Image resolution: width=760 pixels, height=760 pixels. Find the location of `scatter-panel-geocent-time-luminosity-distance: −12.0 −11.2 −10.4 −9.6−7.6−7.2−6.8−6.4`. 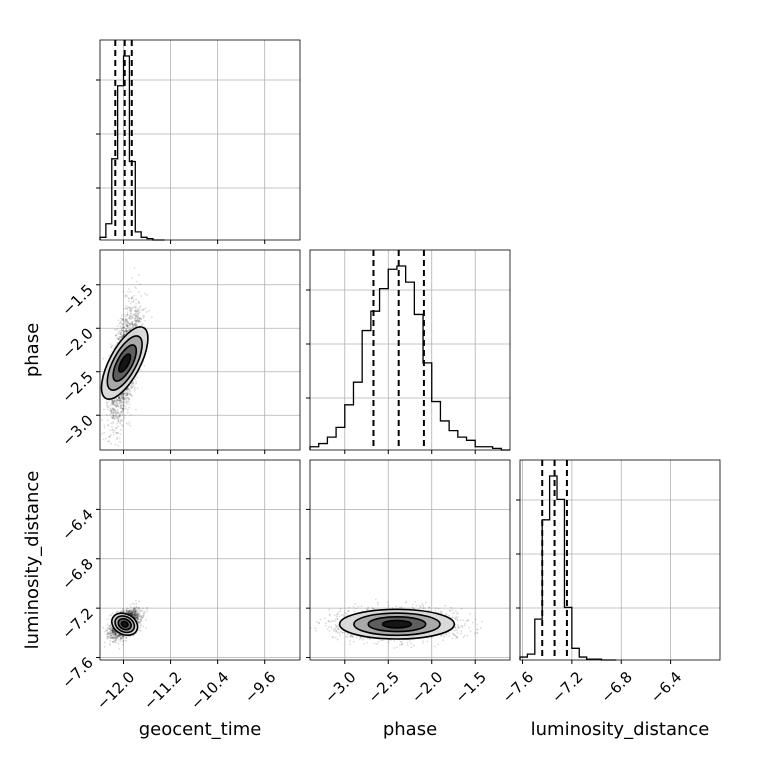

scatter-panel-geocent-time-luminosity-distance: −12.0 −11.2 −10.4 −9.6−7.6−7.2−6.8−6.4 is located at coordinates (179, 586).